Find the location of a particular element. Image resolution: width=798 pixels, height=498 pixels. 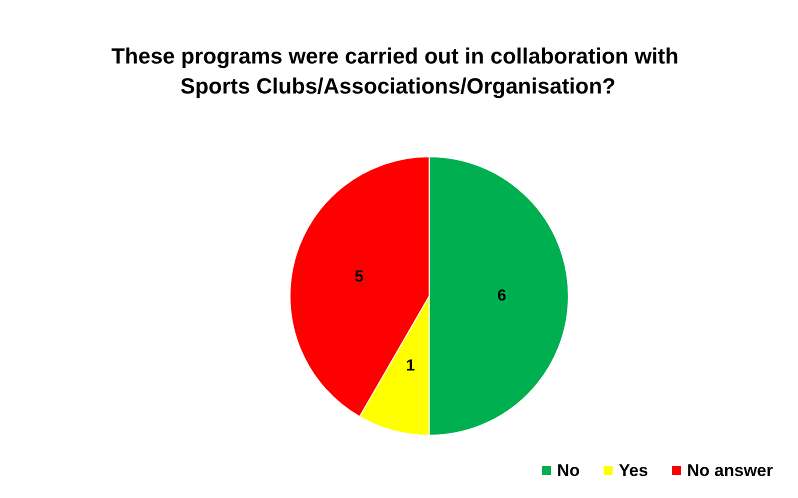

legend-label: No answer is located at coordinates (730, 470).